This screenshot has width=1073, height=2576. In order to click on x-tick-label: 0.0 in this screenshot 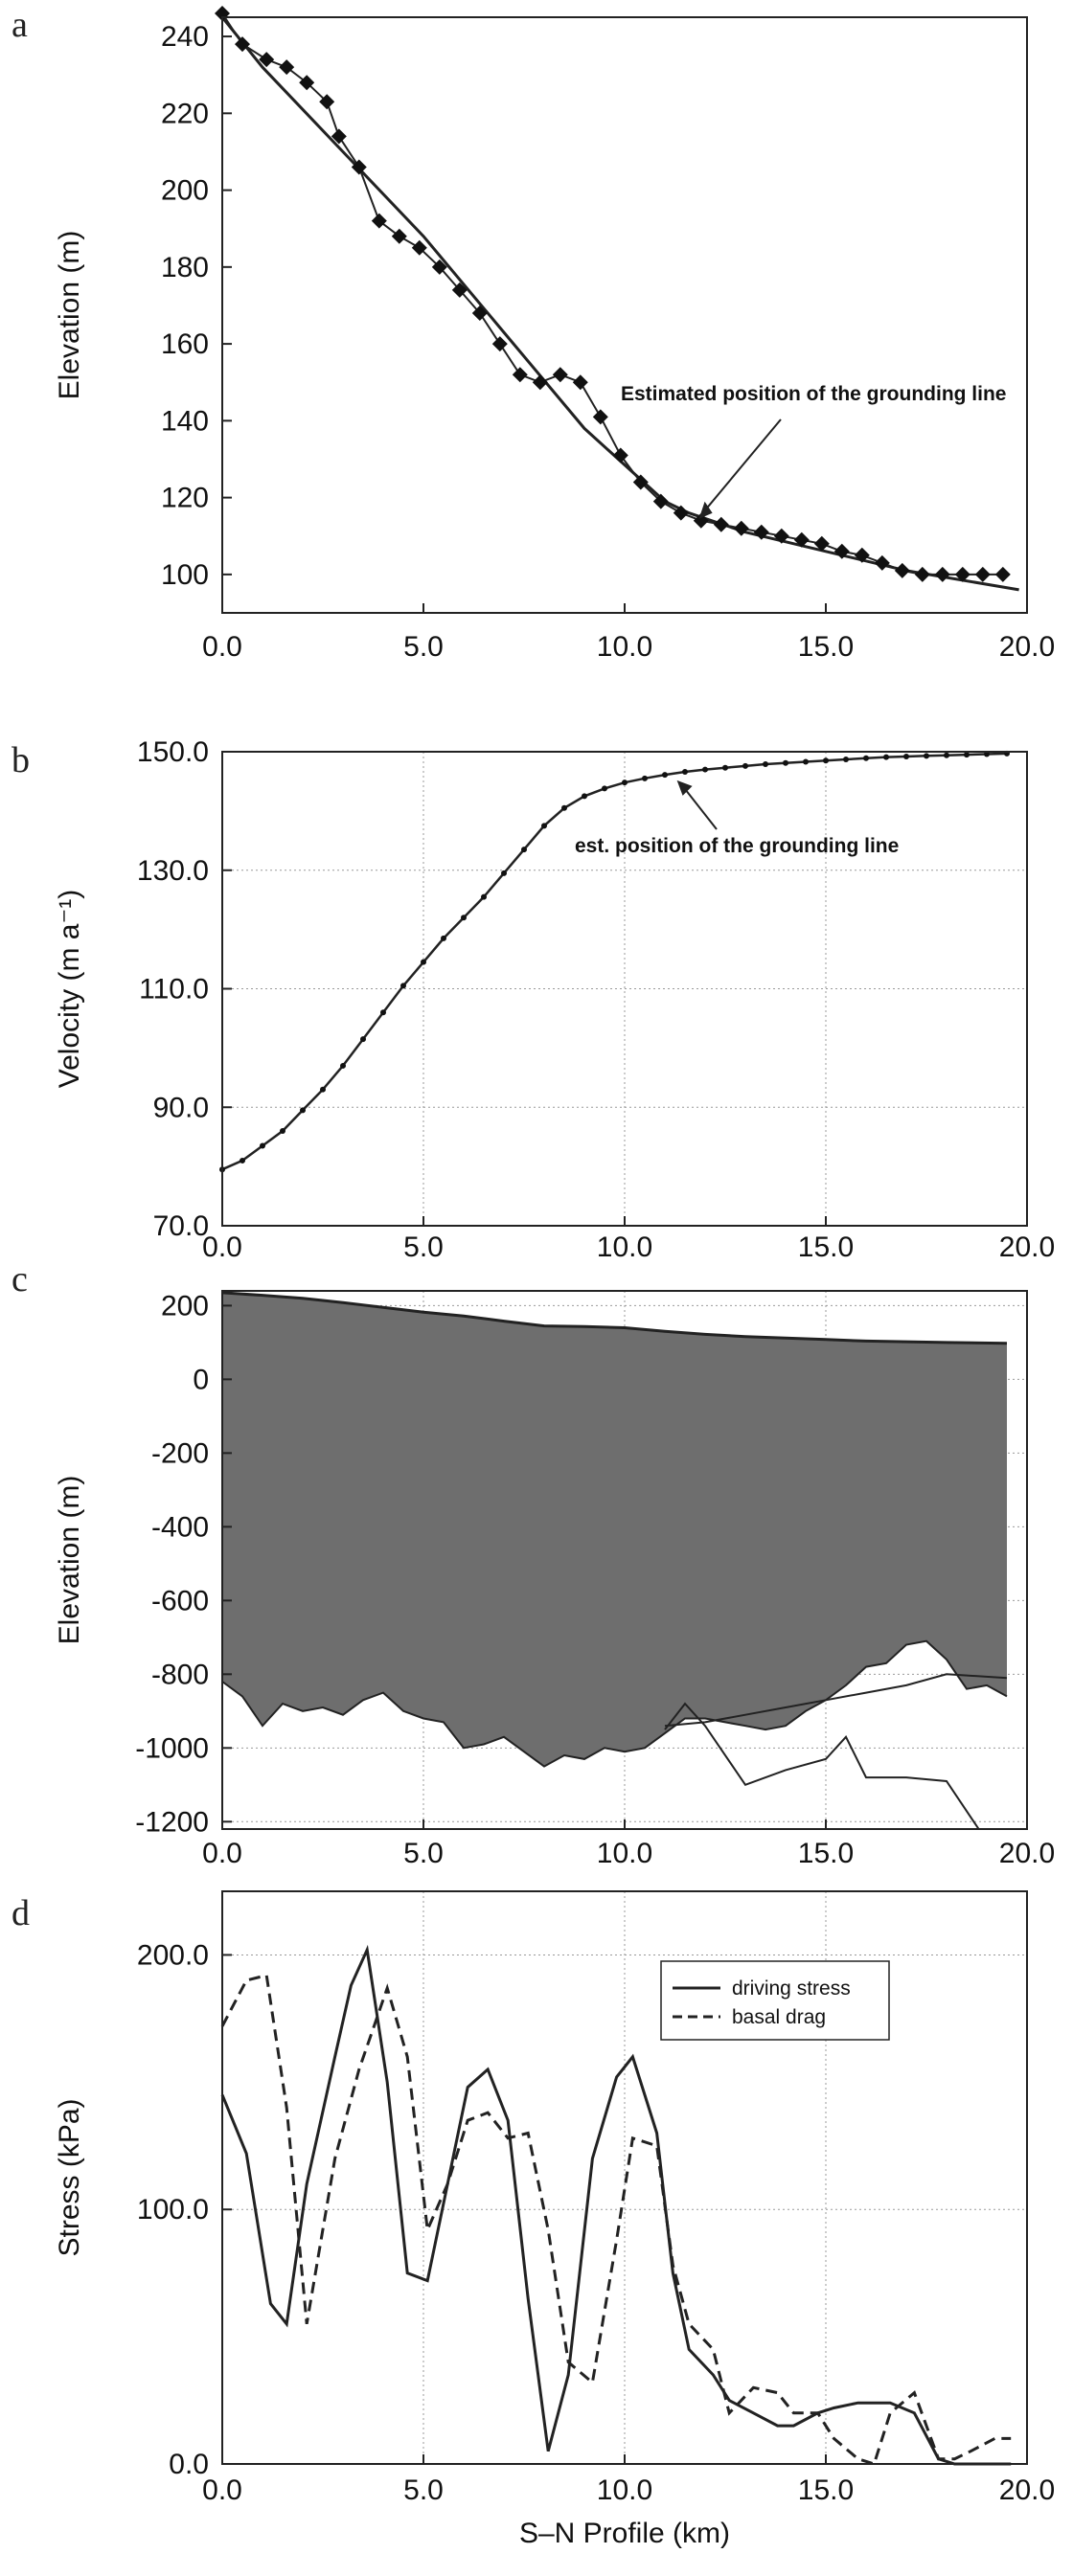, I will do `click(222, 1247)`.